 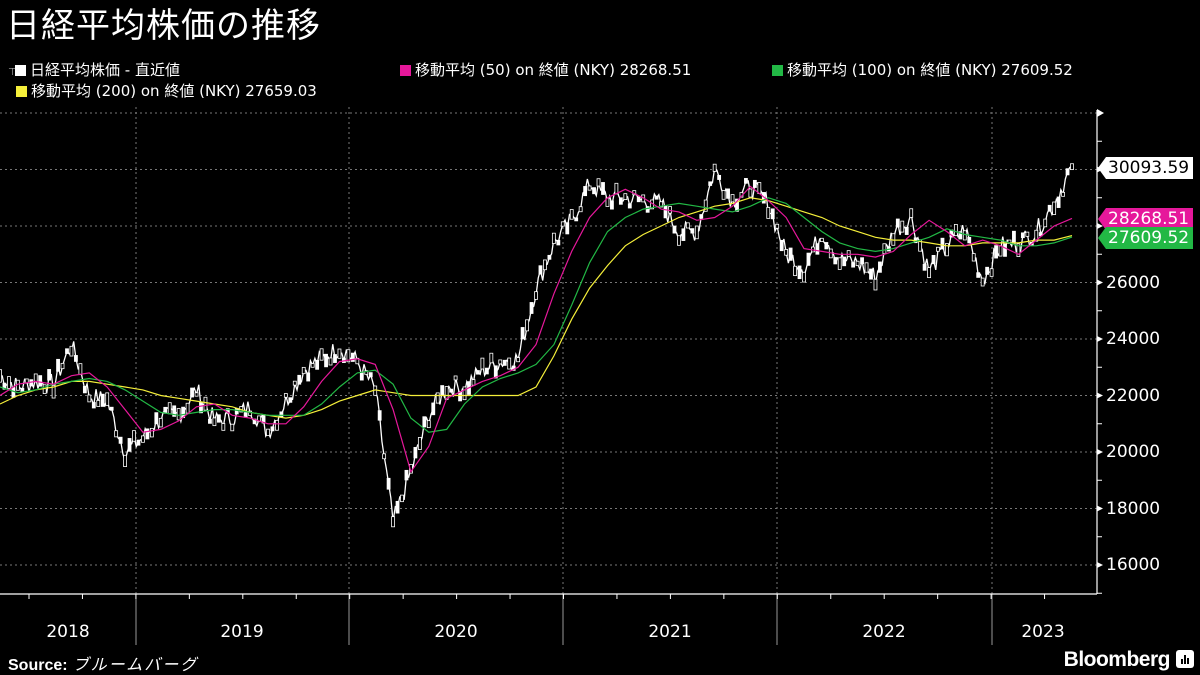 I want to click on x-tick-label: 2020, so click(x=456, y=632).